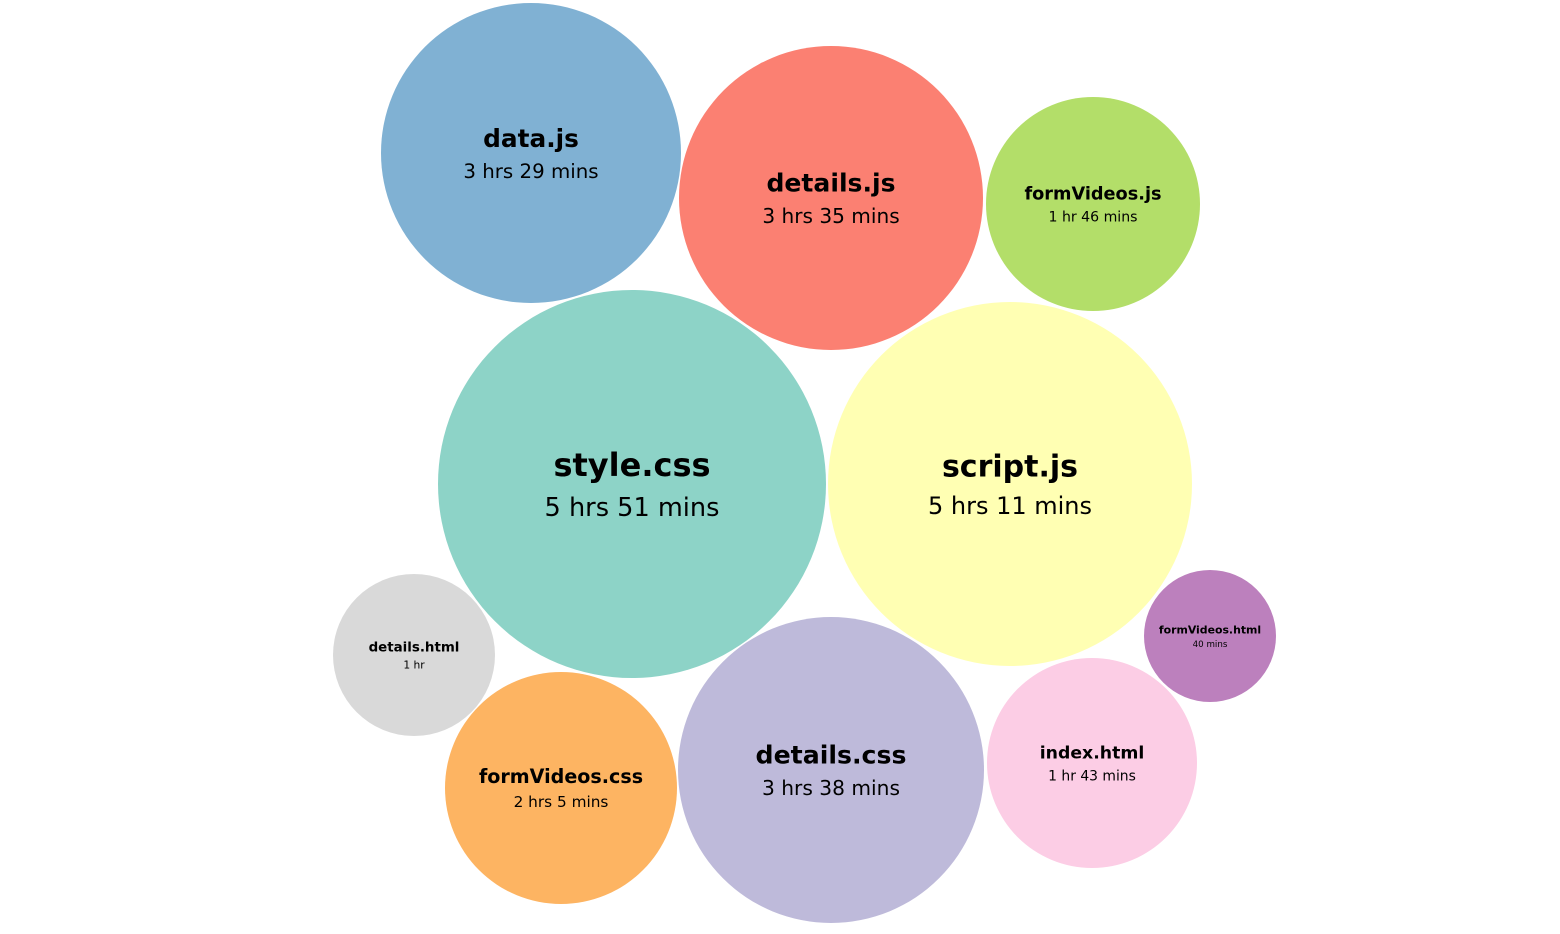  What do you see at coordinates (414, 664) in the screenshot?
I see `bubble-time-details-html: 1 hr` at bounding box center [414, 664].